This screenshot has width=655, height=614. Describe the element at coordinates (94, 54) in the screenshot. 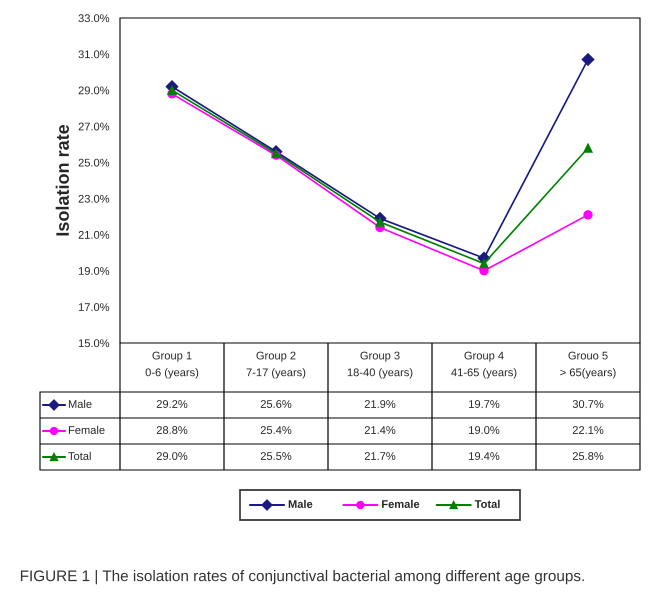

I see `y-tick-label: 31.0%` at that location.